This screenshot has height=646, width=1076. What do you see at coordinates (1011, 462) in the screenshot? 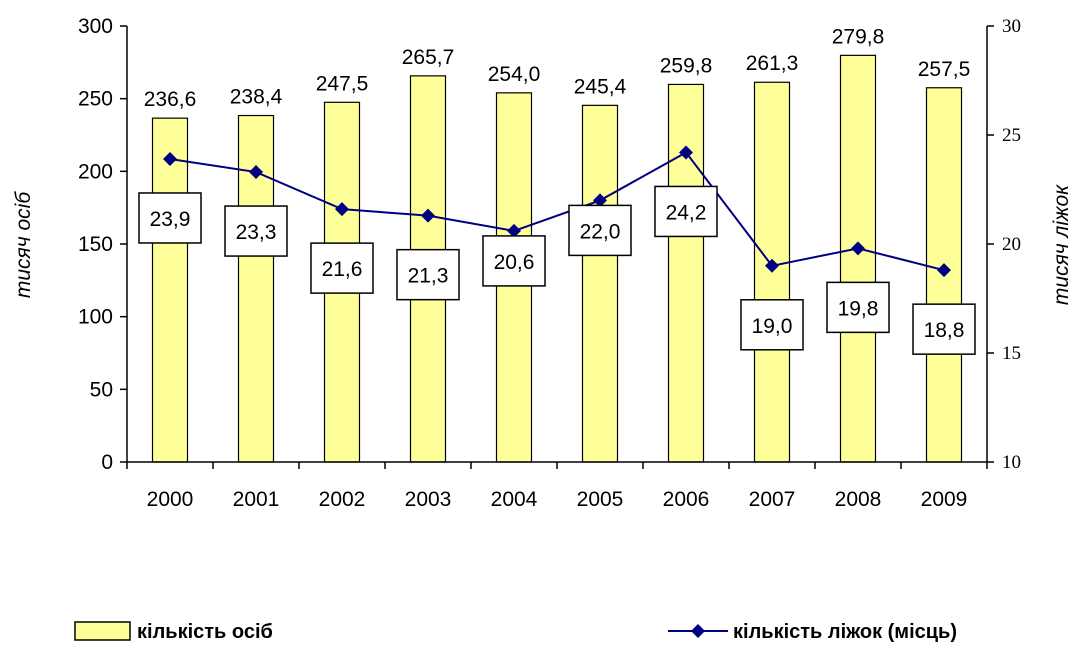
I see `y2-tick-label: 10` at bounding box center [1011, 462].